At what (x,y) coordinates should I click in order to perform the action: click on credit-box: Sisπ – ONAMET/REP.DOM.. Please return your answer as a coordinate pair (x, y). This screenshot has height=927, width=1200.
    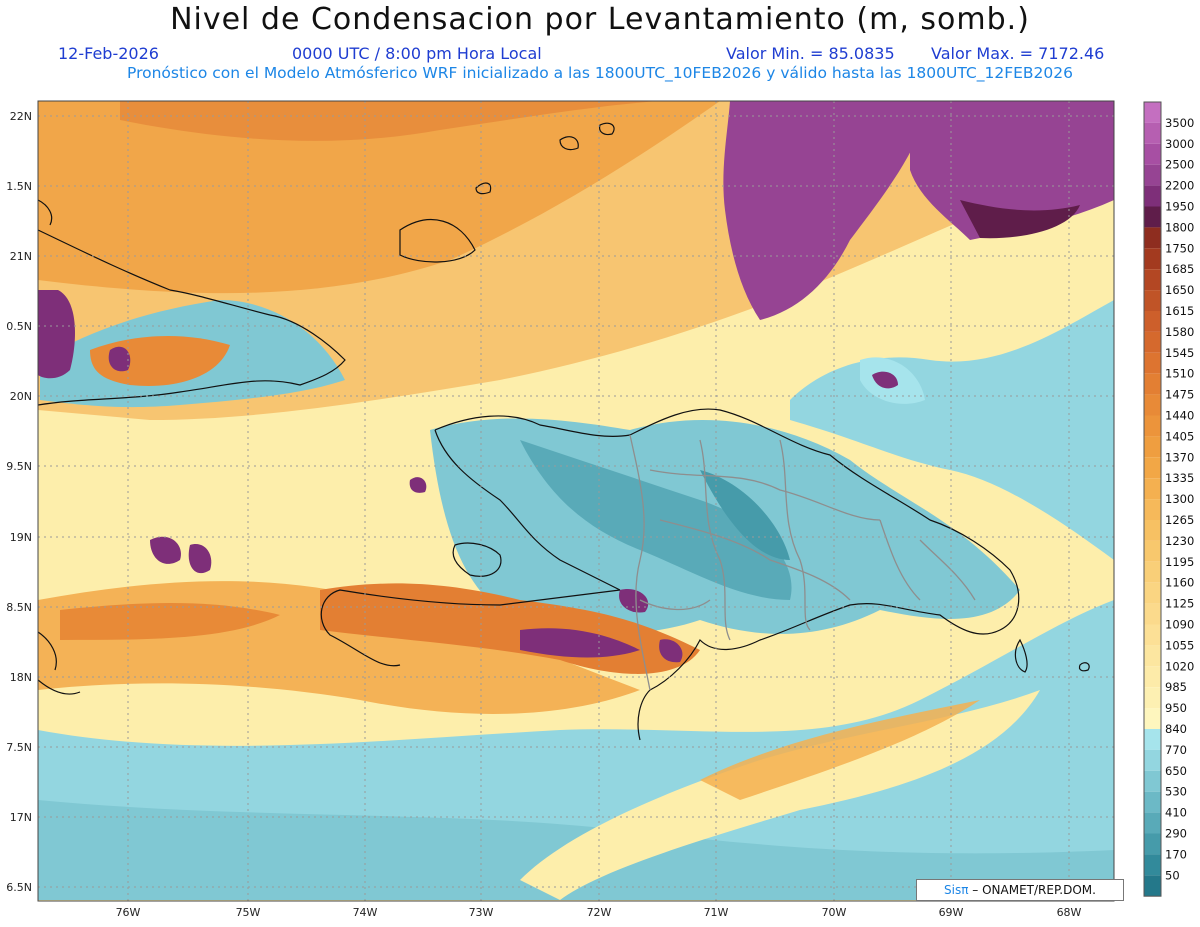
    Looking at the image, I should click on (1020, 890).